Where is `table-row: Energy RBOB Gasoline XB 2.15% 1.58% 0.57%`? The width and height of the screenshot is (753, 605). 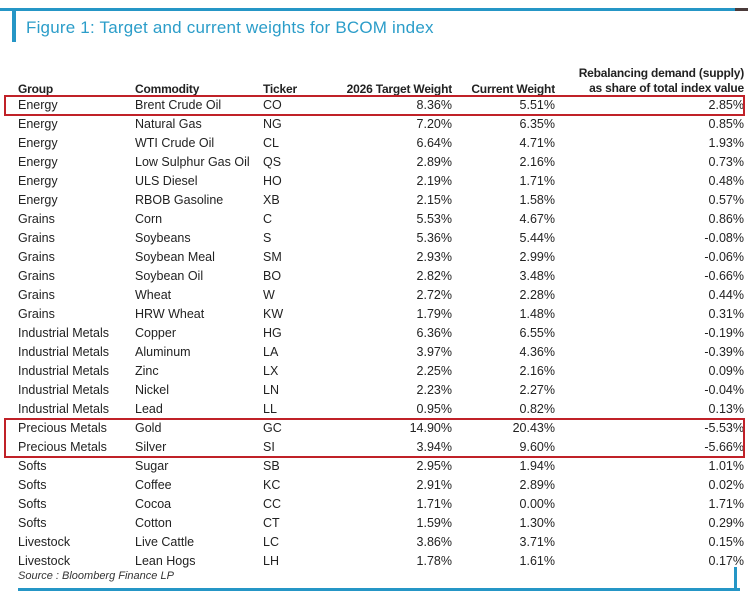 table-row: Energy RBOB Gasoline XB 2.15% 1.58% 0.57% is located at coordinates (381, 200).